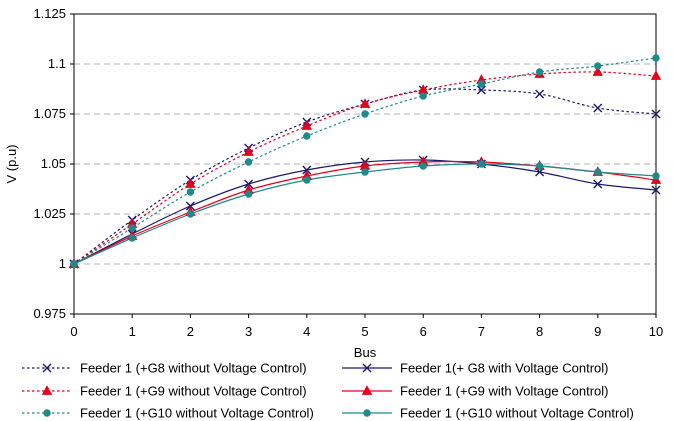  Describe the element at coordinates (597, 331) in the screenshot. I see `x-tick-label: 9` at that location.